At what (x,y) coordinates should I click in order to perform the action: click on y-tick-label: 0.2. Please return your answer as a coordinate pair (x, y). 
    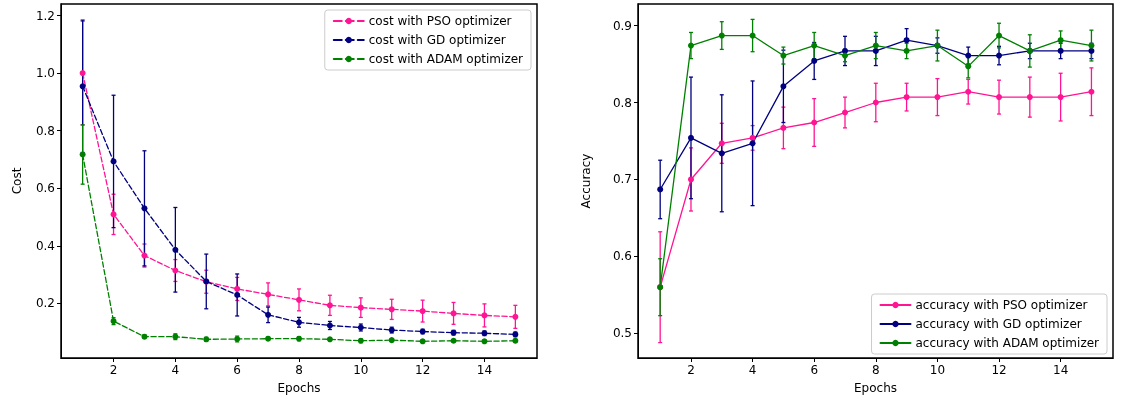
    Looking at the image, I should click on (45, 303).